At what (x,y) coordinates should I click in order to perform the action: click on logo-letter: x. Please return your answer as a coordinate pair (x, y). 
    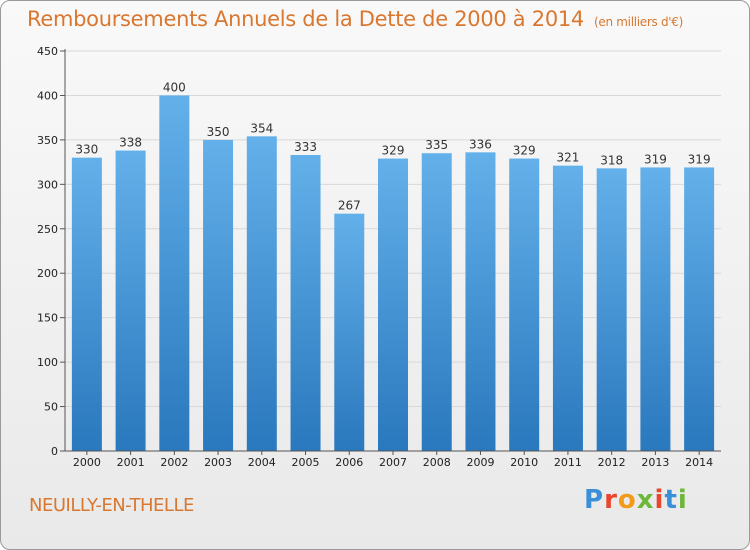
    Looking at the image, I should click on (645, 500).